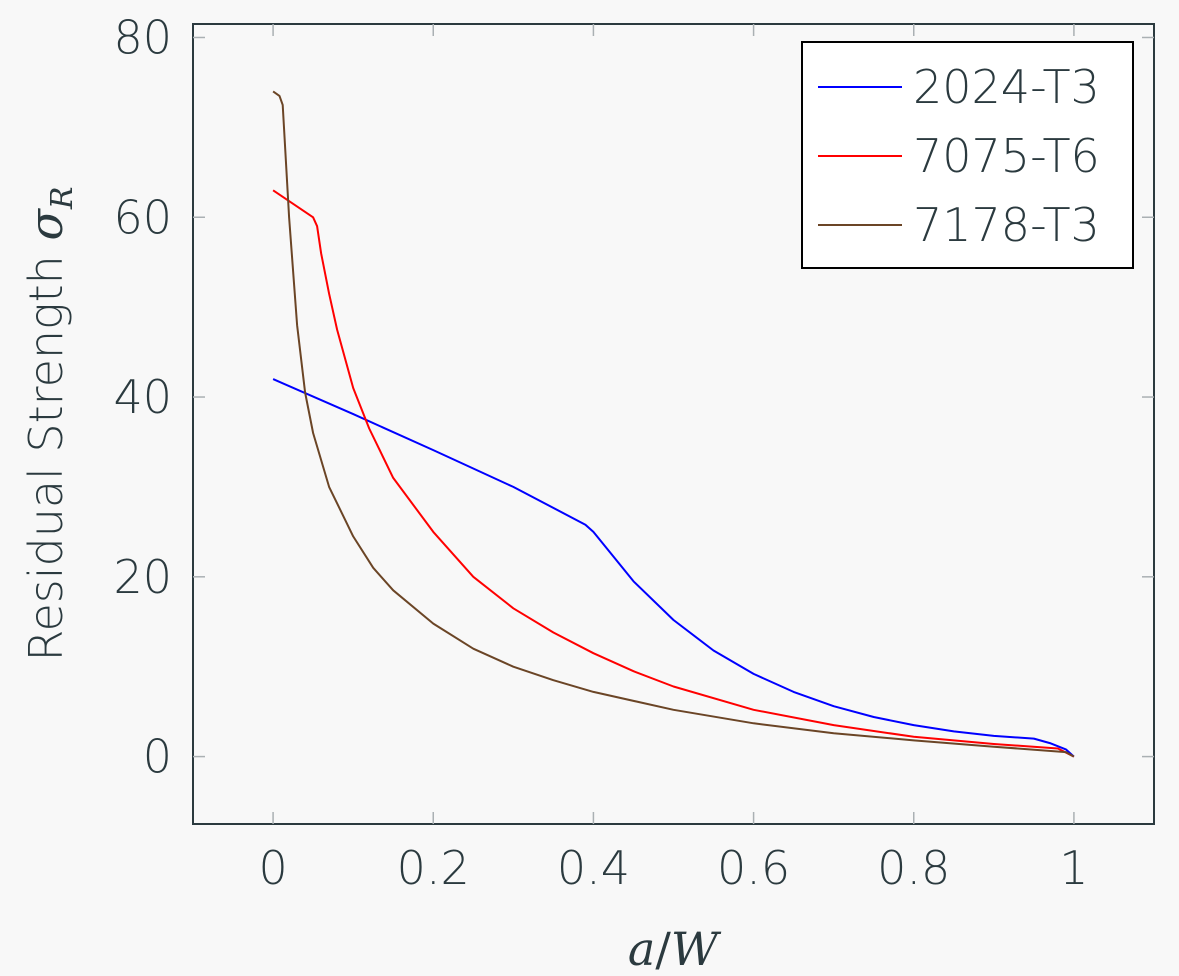  I want to click on y-axis-label-text: Residual Strength, so click(46, 451).